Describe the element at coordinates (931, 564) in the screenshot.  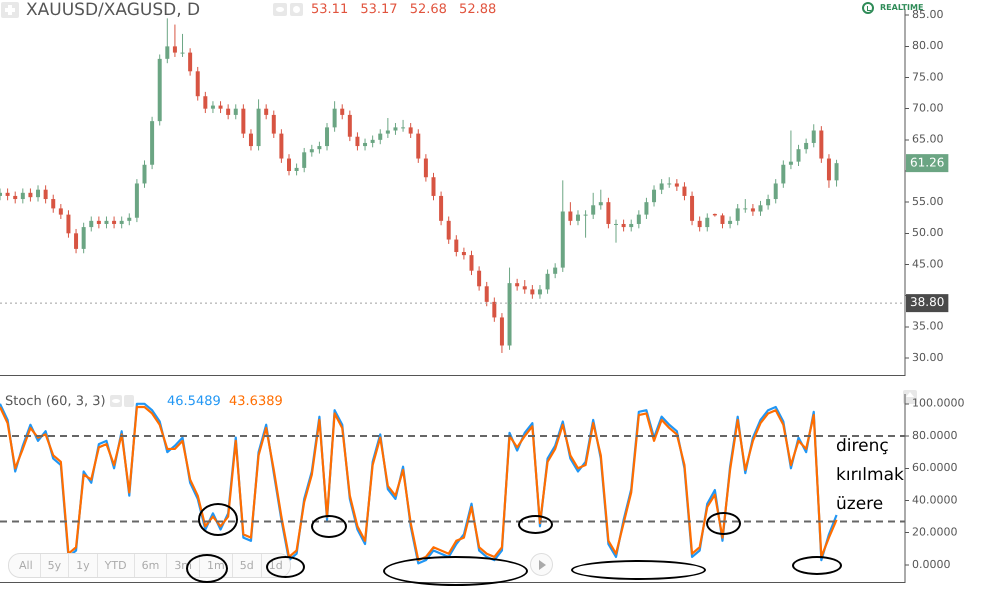
I see `y-tick-label: 0.0000` at that location.